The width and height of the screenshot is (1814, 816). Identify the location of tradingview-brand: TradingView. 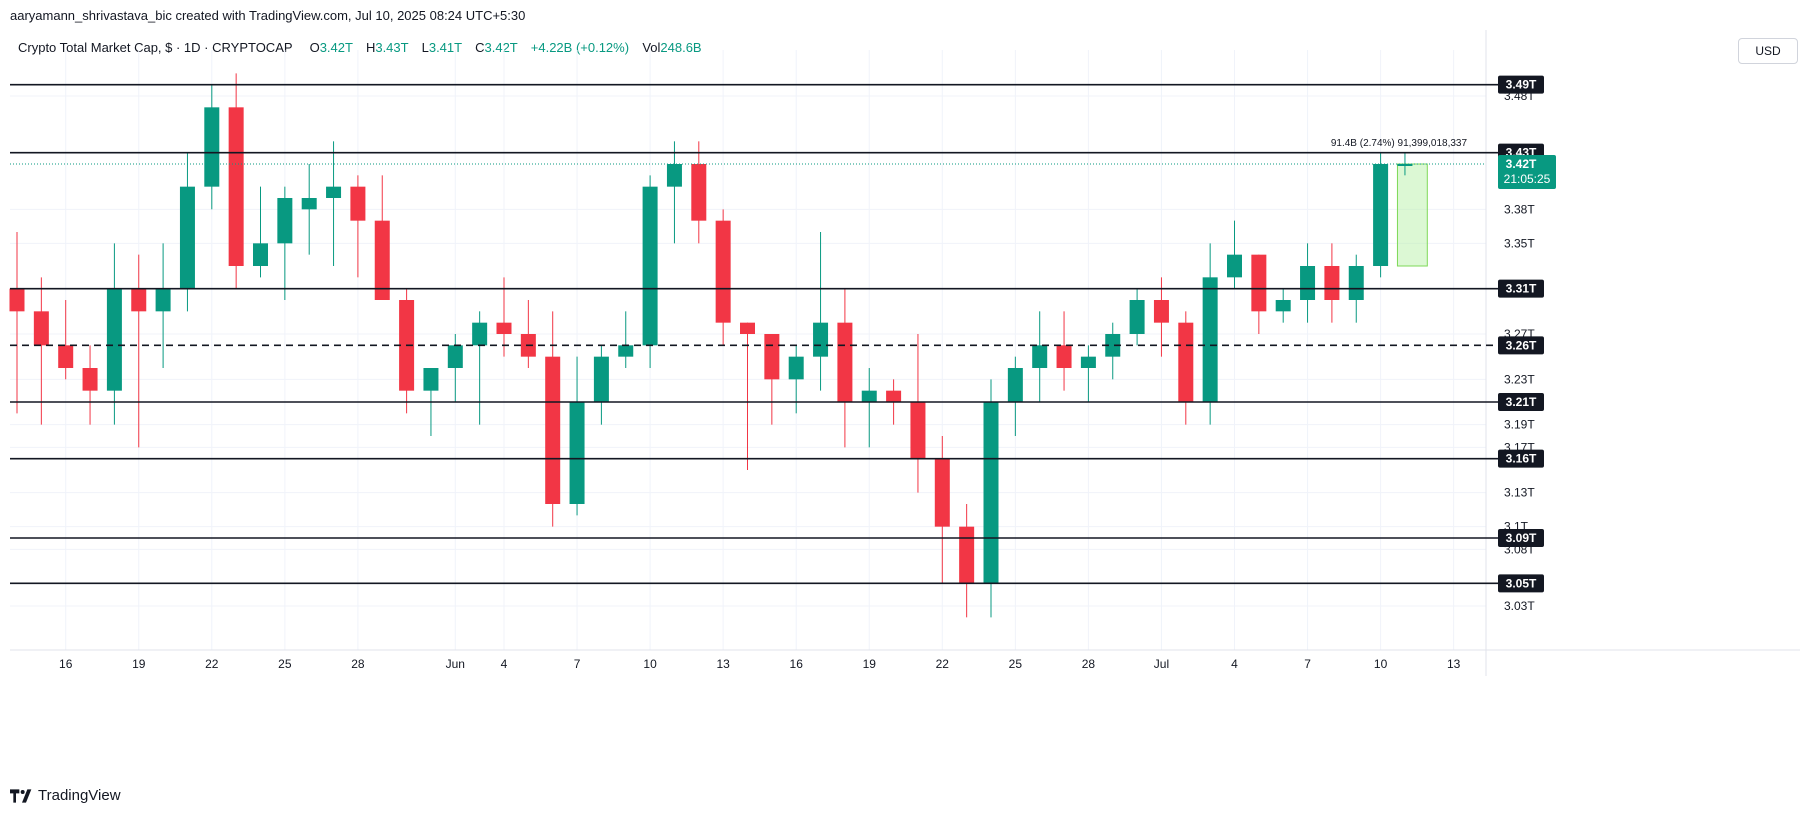
(65, 795).